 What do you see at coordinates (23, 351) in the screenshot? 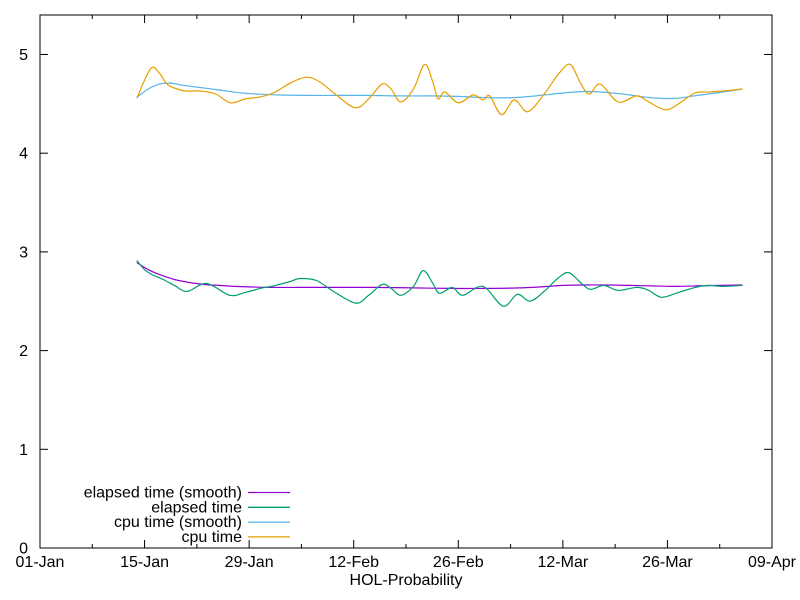
I see `y-tick-label: 2` at bounding box center [23, 351].